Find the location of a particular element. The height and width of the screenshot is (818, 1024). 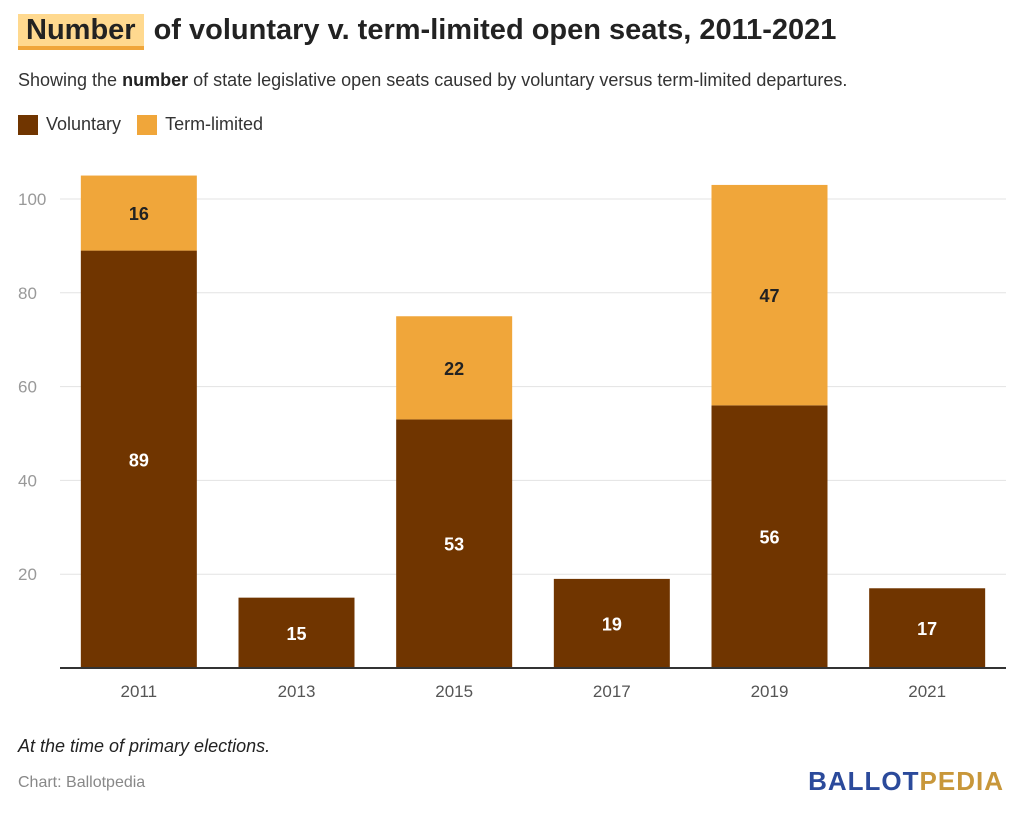

chart-source: Chart: Ballotpedia is located at coordinates (82, 782).